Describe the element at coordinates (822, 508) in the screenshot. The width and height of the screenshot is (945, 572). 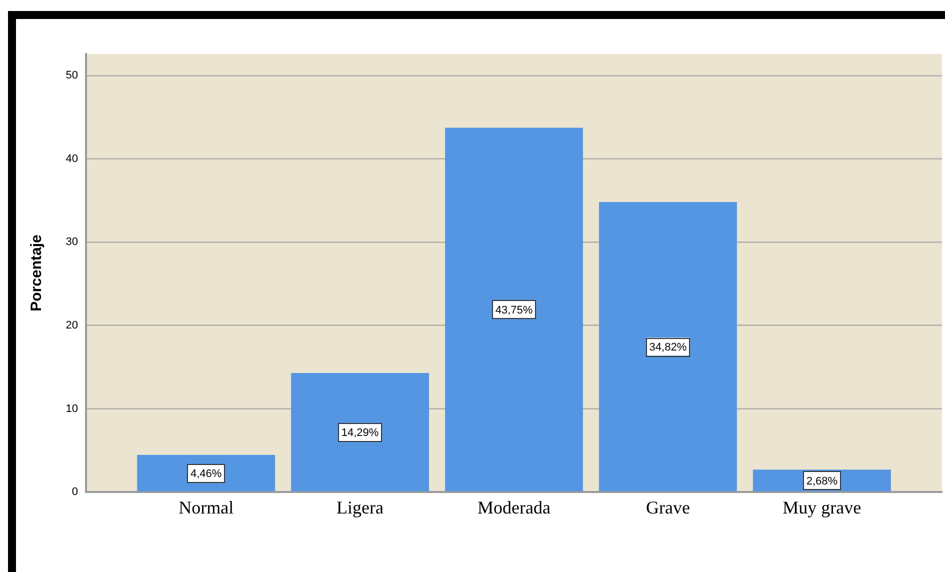
I see `x-tick-label: Muy grave` at that location.